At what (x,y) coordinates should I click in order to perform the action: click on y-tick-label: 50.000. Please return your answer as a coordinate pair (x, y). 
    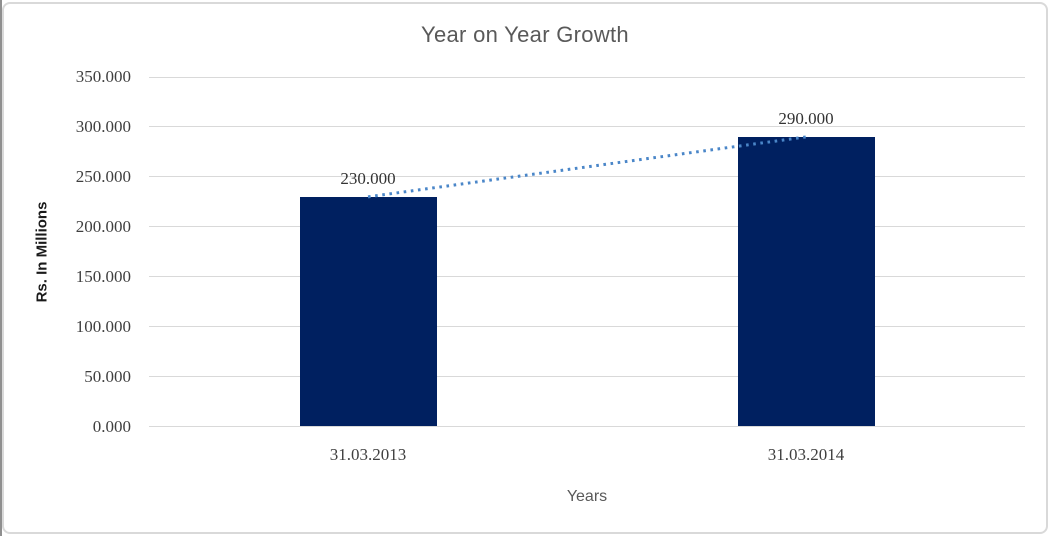
    Looking at the image, I should click on (107, 376).